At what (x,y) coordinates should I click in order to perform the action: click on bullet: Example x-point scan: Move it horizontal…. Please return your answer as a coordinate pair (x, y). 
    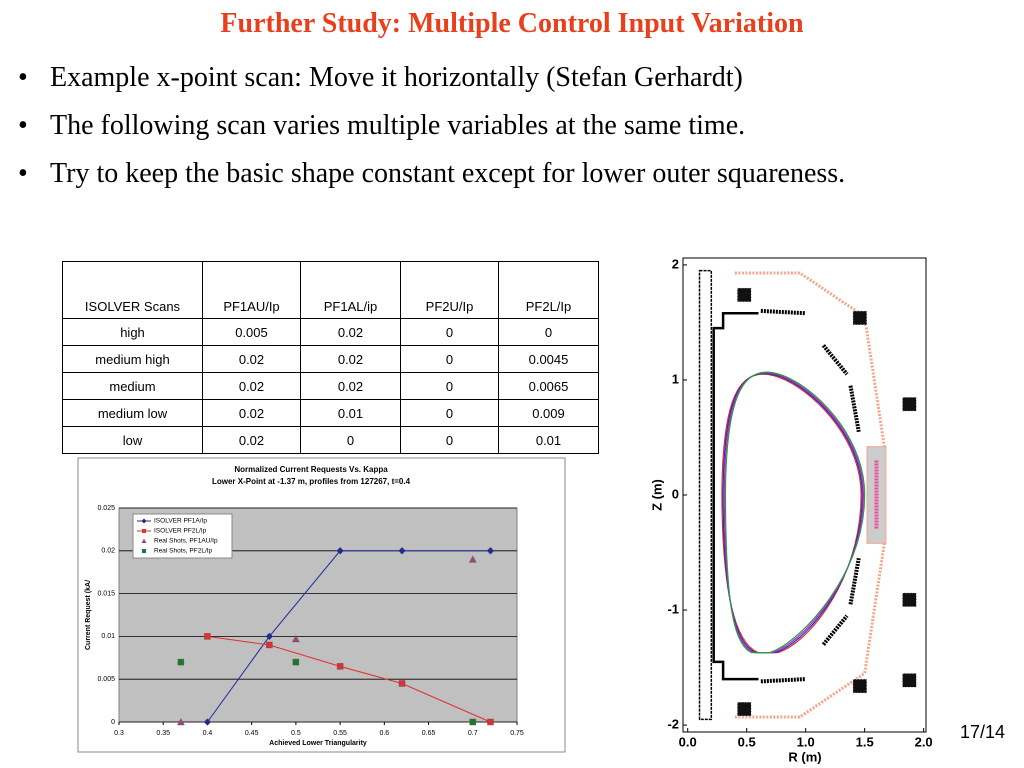
    Looking at the image, I should click on (458, 78).